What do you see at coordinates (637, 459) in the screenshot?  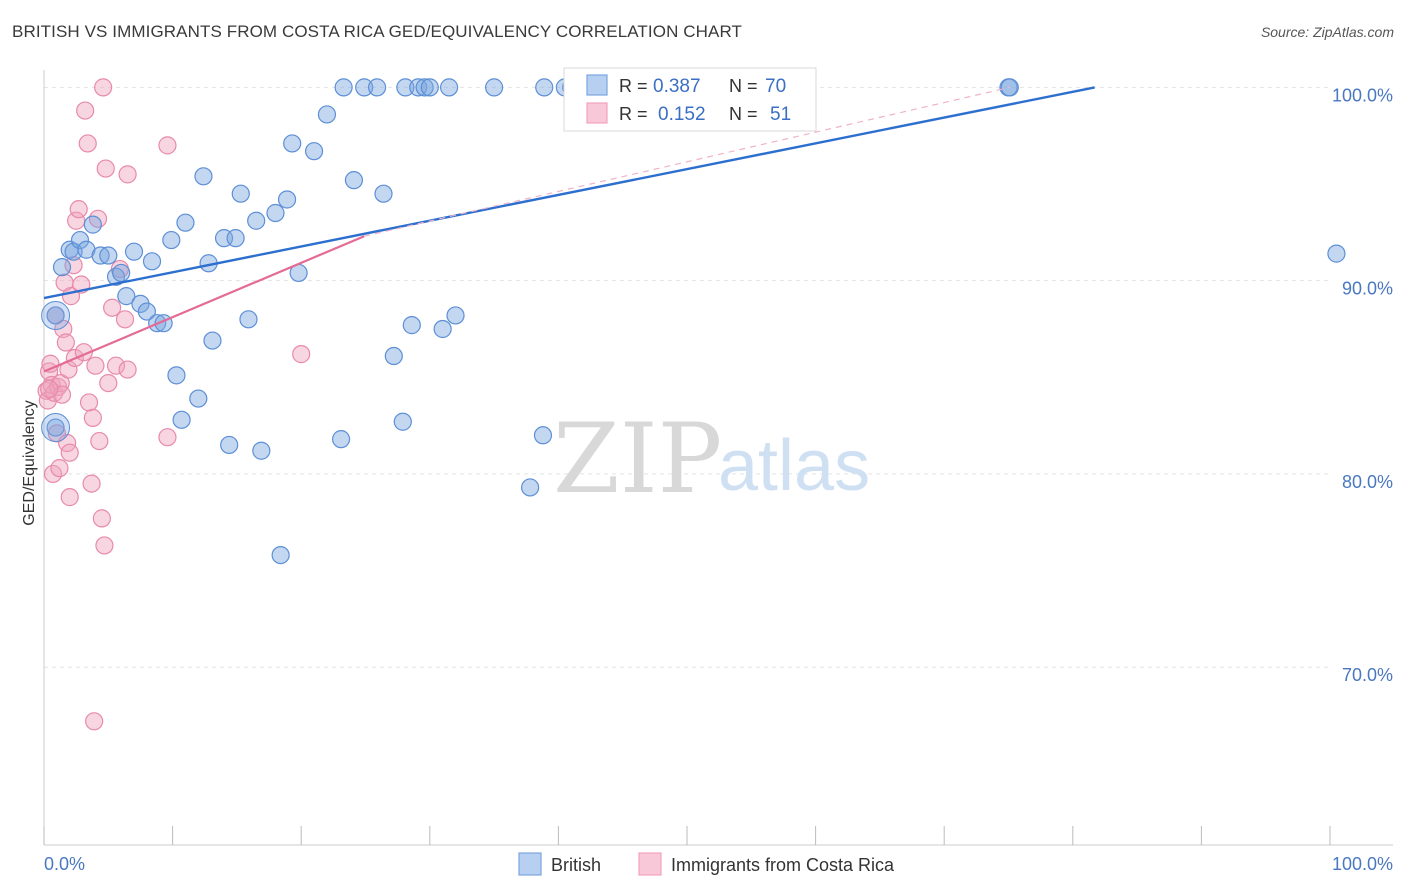 I see `watermark-zip: ZIP` at bounding box center [637, 459].